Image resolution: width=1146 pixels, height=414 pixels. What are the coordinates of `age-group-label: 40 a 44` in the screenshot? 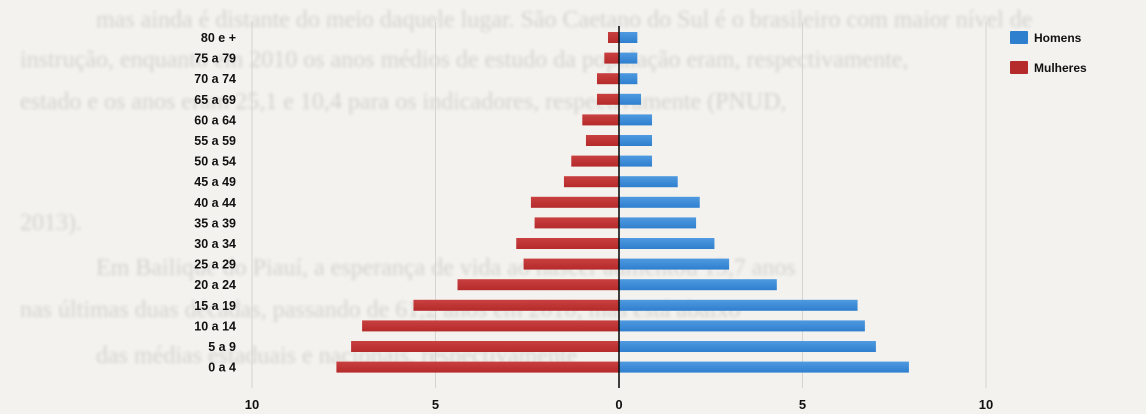 It's located at (215, 203).